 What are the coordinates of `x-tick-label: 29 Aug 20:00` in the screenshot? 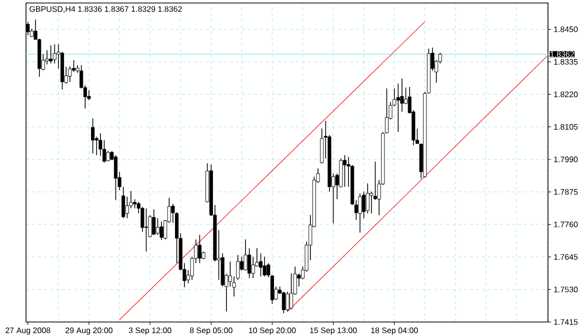 It's located at (89, 331).